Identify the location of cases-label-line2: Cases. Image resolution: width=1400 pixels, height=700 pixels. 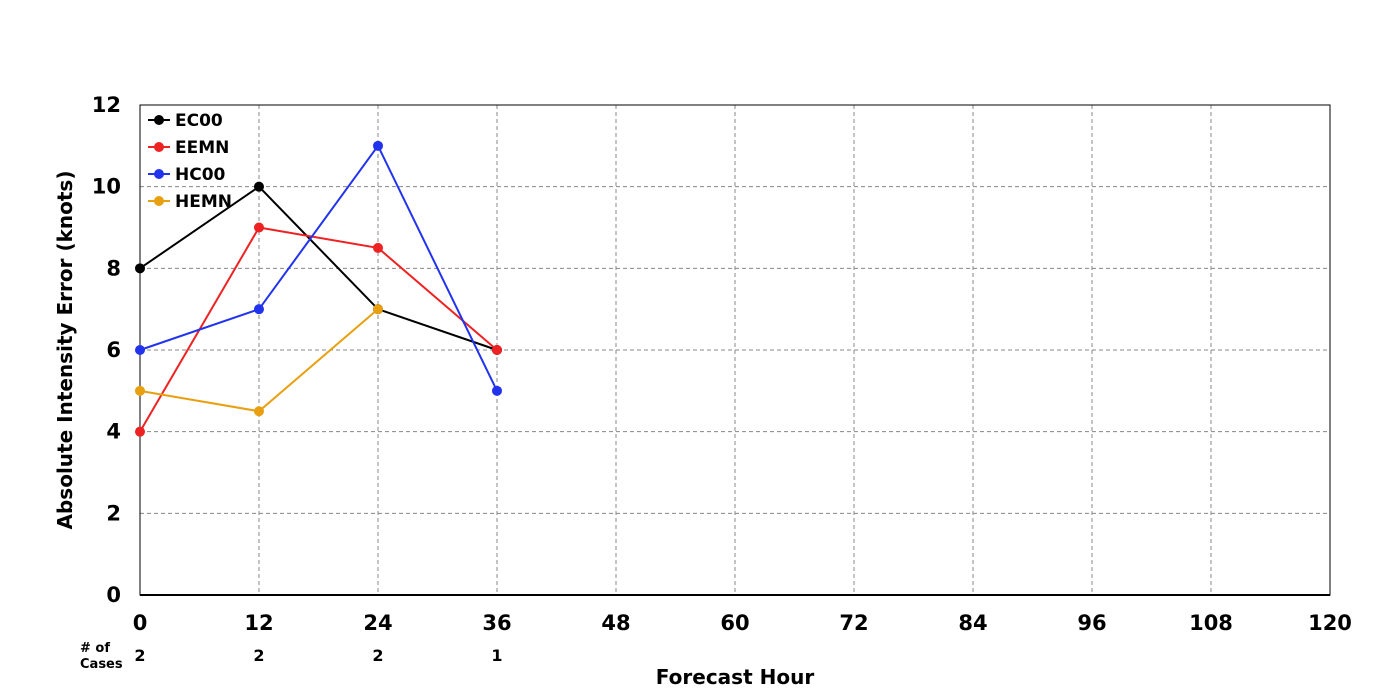
(101, 664).